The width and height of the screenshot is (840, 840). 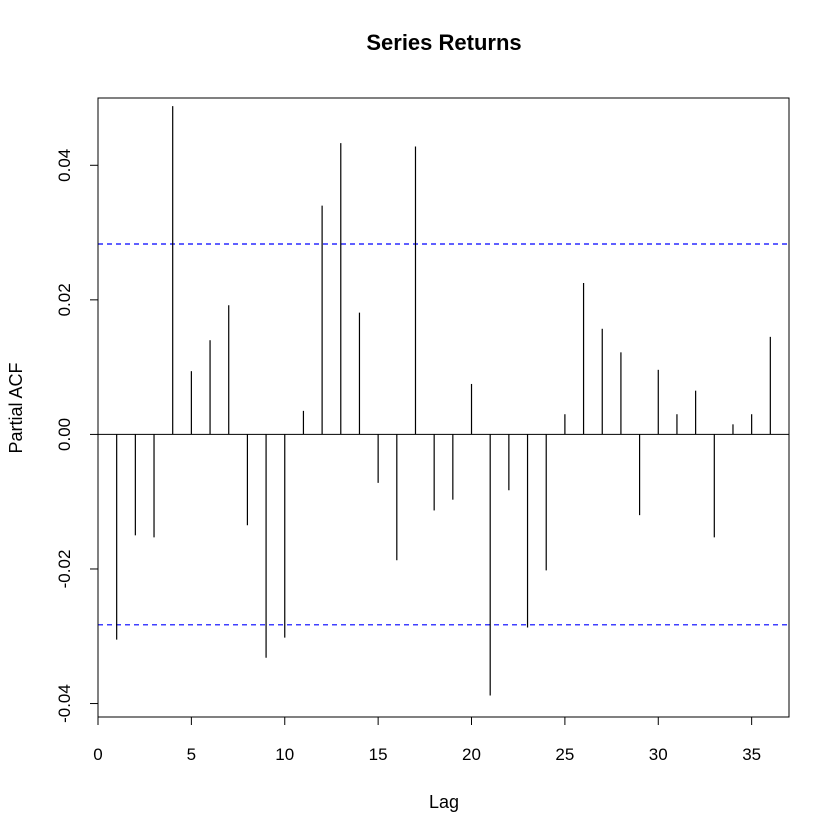 I want to click on x-axis-label: Lag, so click(x=444, y=802).